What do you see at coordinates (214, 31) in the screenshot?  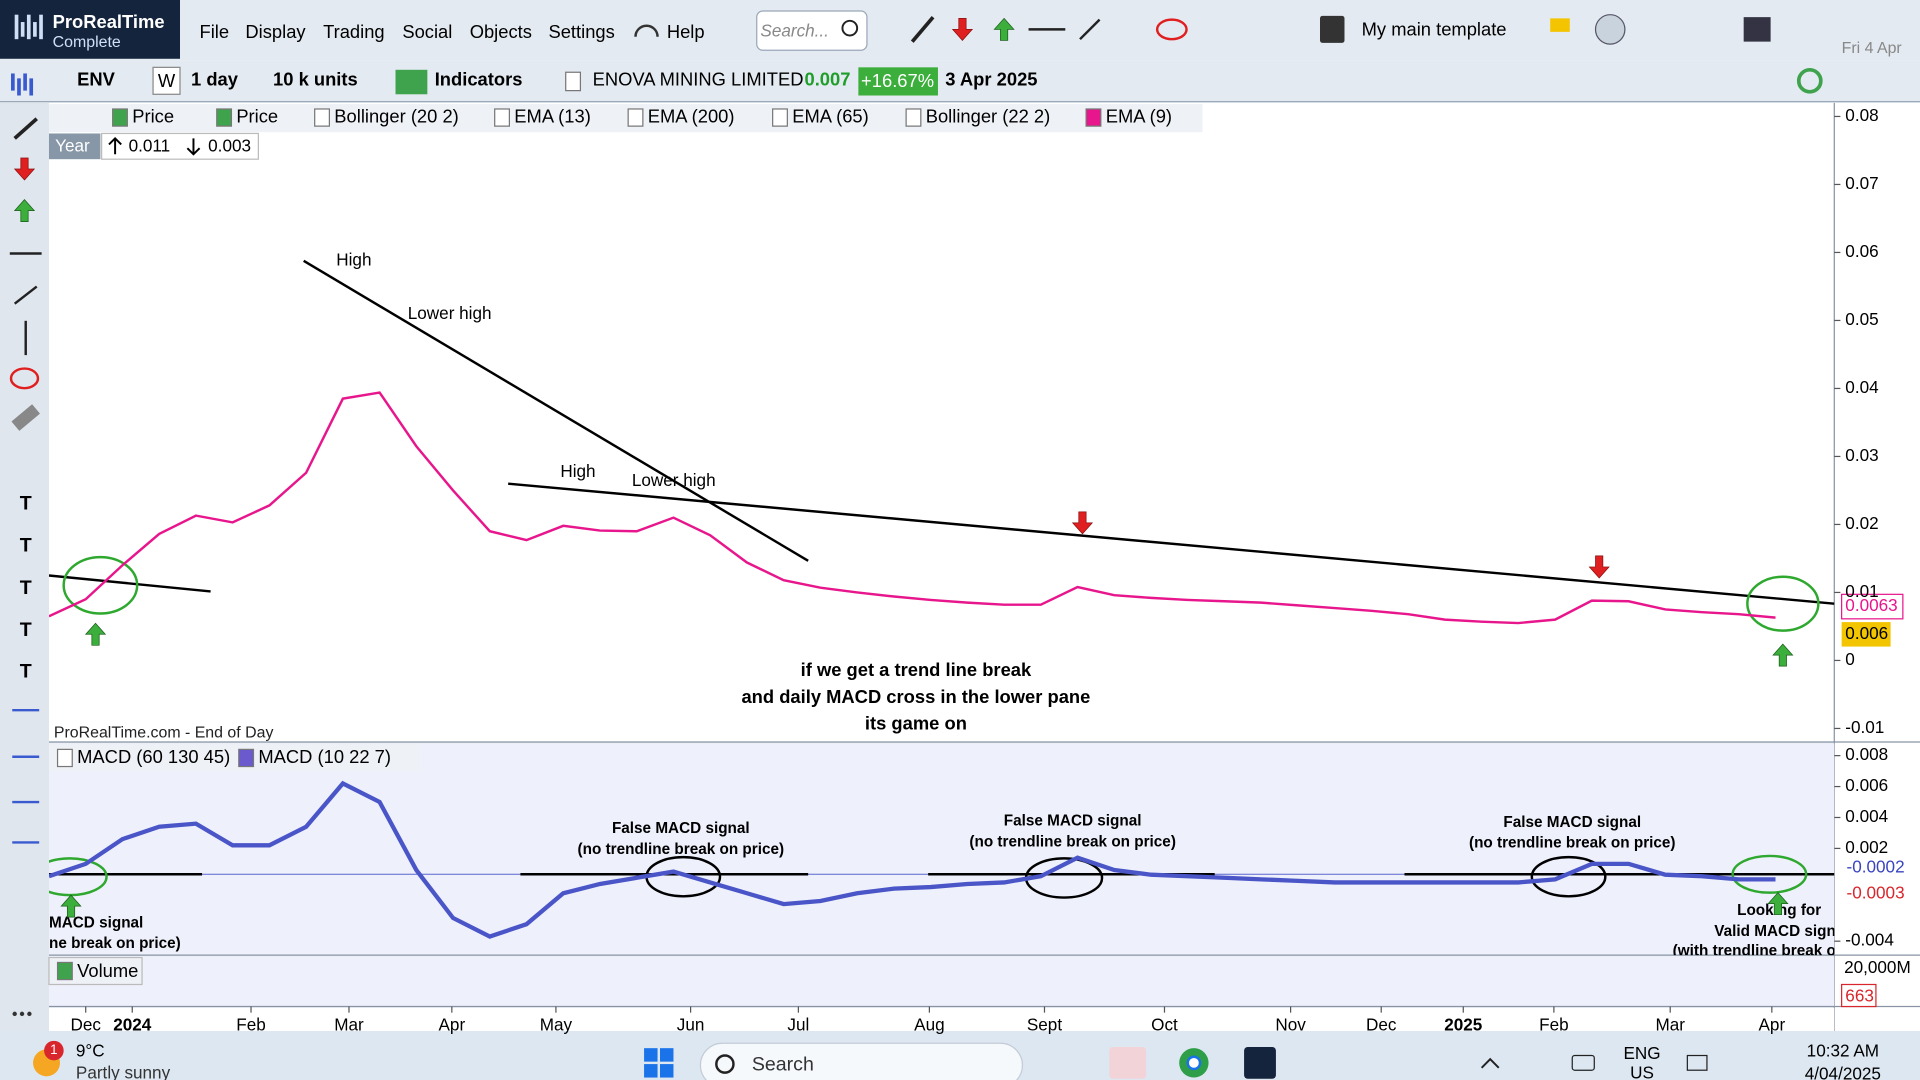 I see `menu-item: File` at bounding box center [214, 31].